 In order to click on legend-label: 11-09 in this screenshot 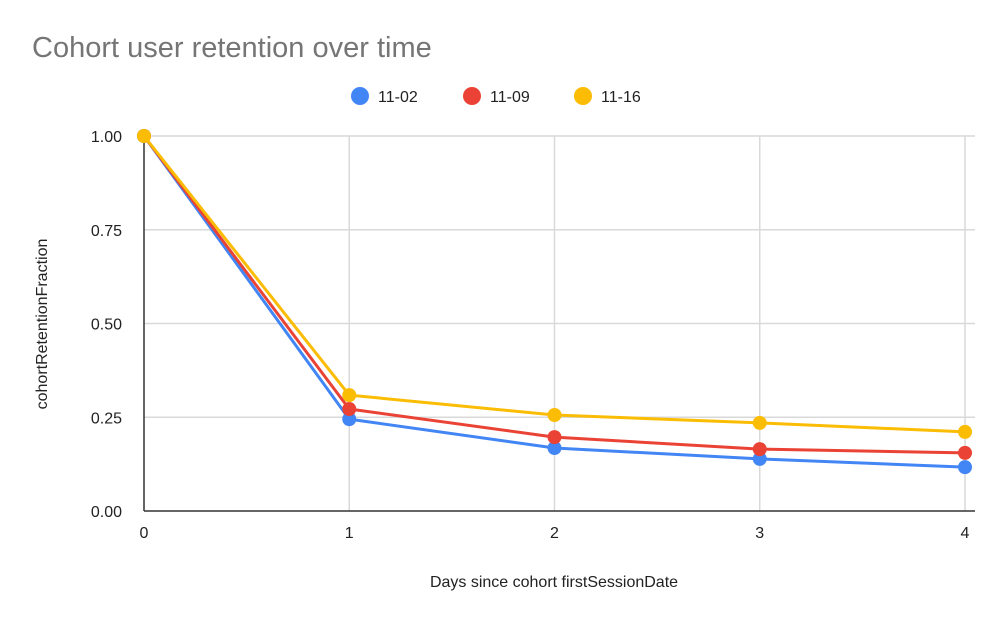, I will do `click(510, 97)`.